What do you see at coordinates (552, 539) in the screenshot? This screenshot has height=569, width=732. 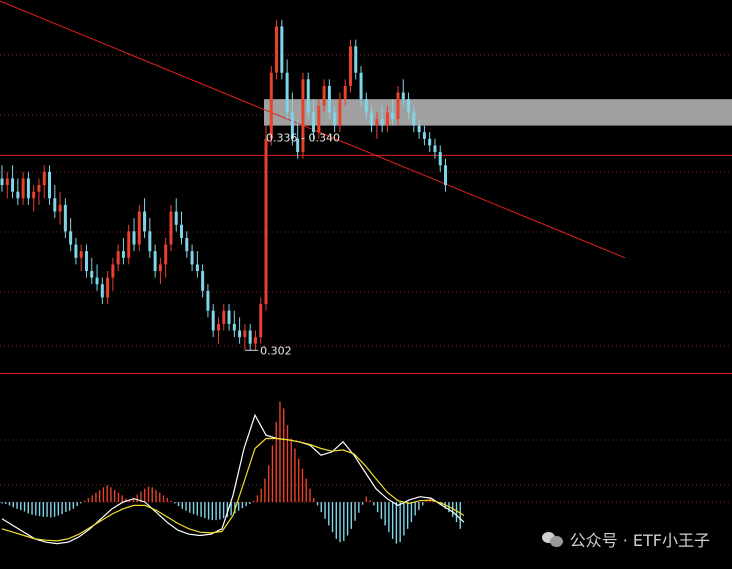 I see `wechat-icon` at bounding box center [552, 539].